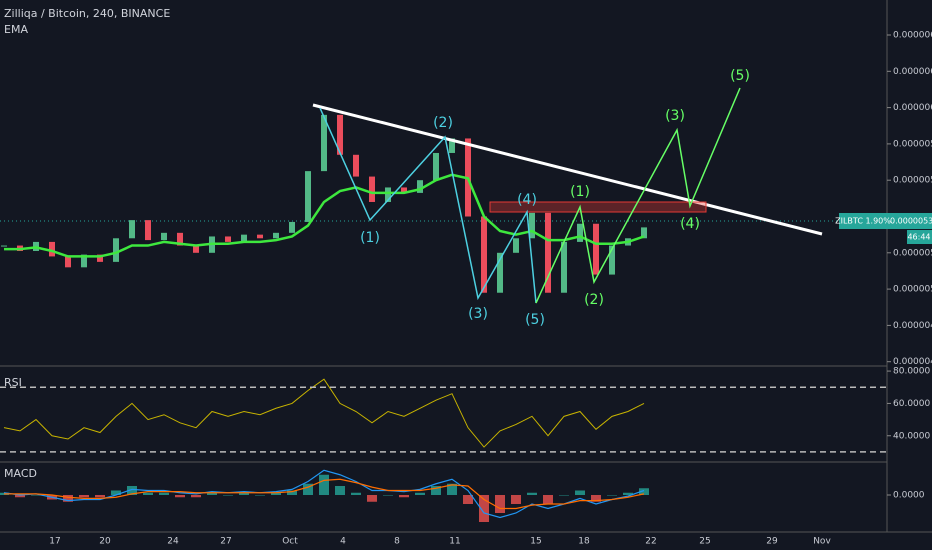 This screenshot has width=932, height=550. I want to click on trend-line, so click(567, 169).